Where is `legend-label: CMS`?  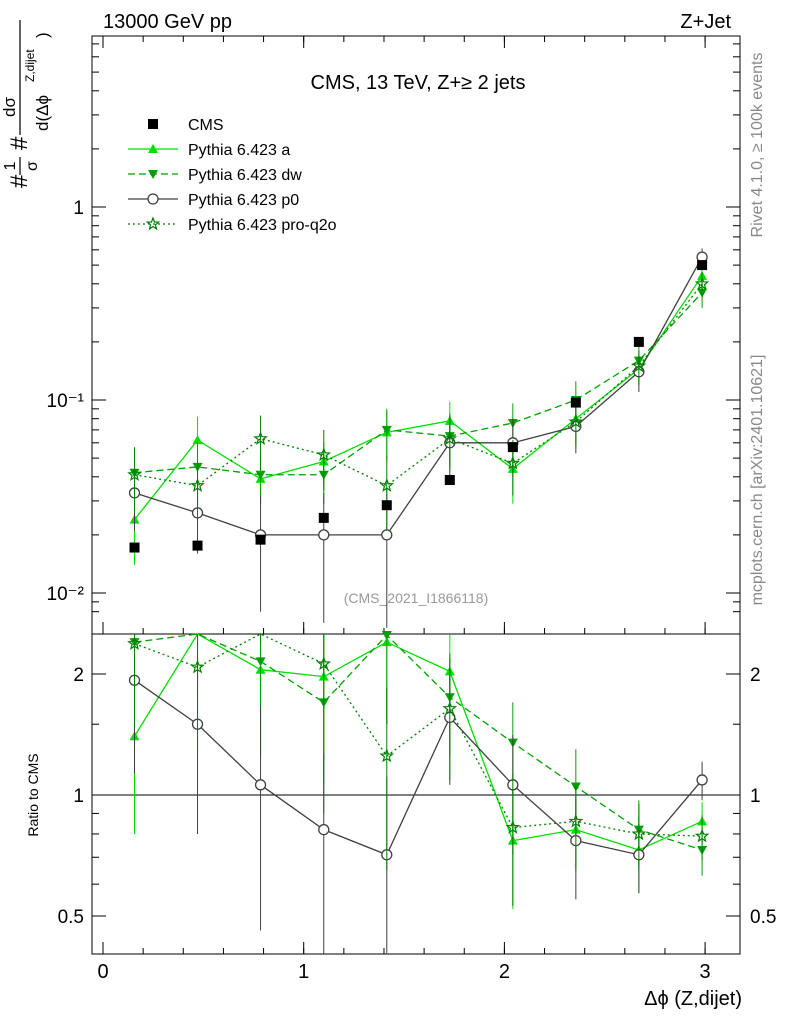 legend-label: CMS is located at coordinates (206, 125).